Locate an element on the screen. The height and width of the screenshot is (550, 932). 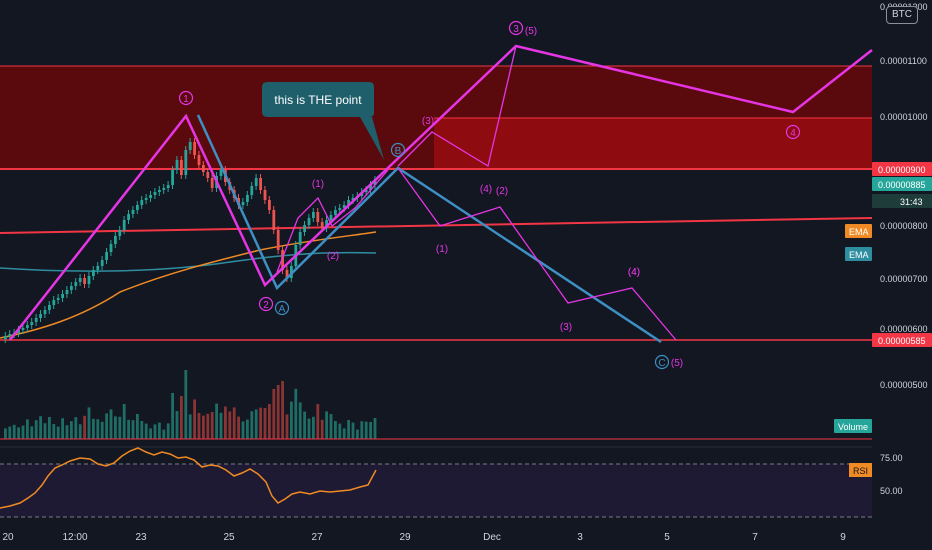
price-badge-ema-orange is located at coordinates (858, 231).